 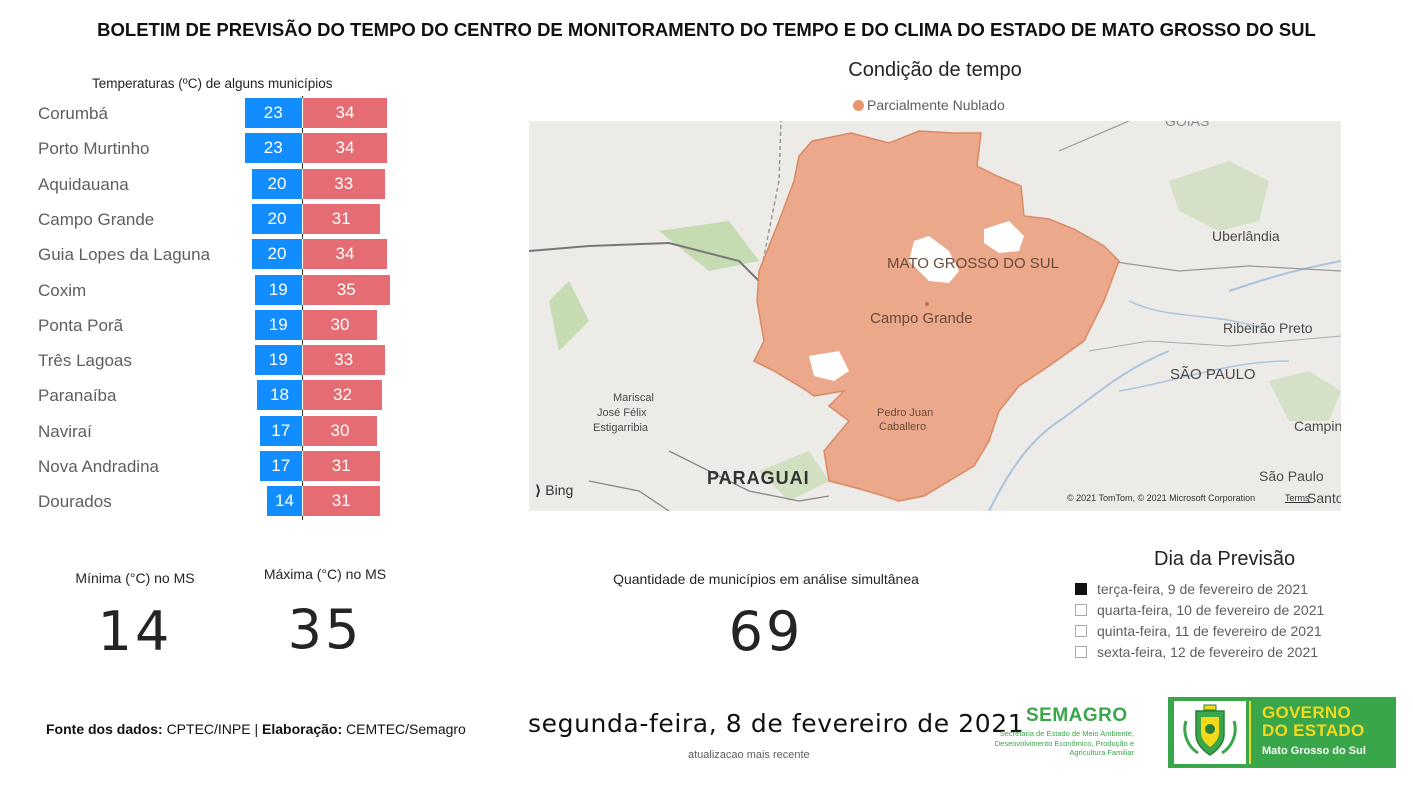 I want to click on gov-logo-line1: GOVERNO, so click(x=1307, y=712).